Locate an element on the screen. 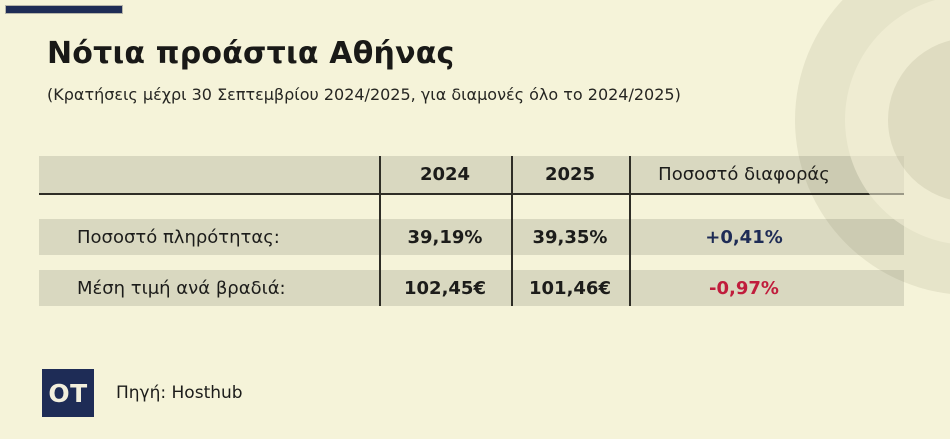 This screenshot has height=439, width=950. value-diff: -0,97% is located at coordinates (744, 288).